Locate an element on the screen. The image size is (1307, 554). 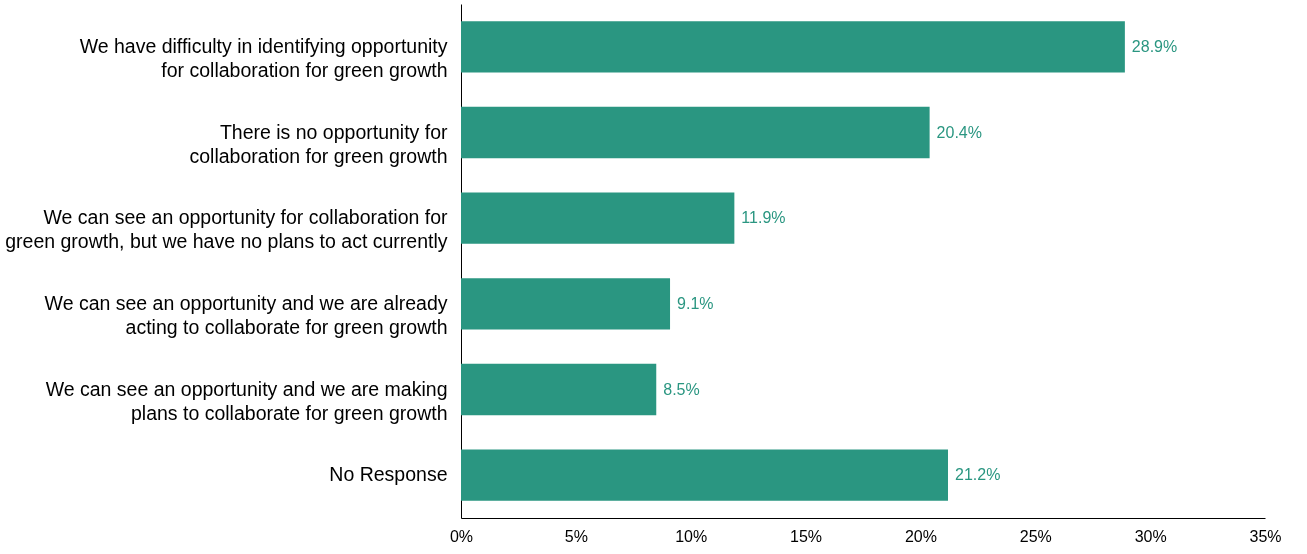
x-tick-label: 35% is located at coordinates (1265, 536).